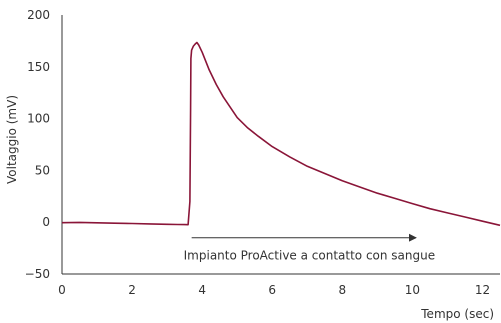 The width and height of the screenshot is (501, 323). What do you see at coordinates (42, 170) in the screenshot?
I see `y-tick-label: 50` at bounding box center [42, 170].